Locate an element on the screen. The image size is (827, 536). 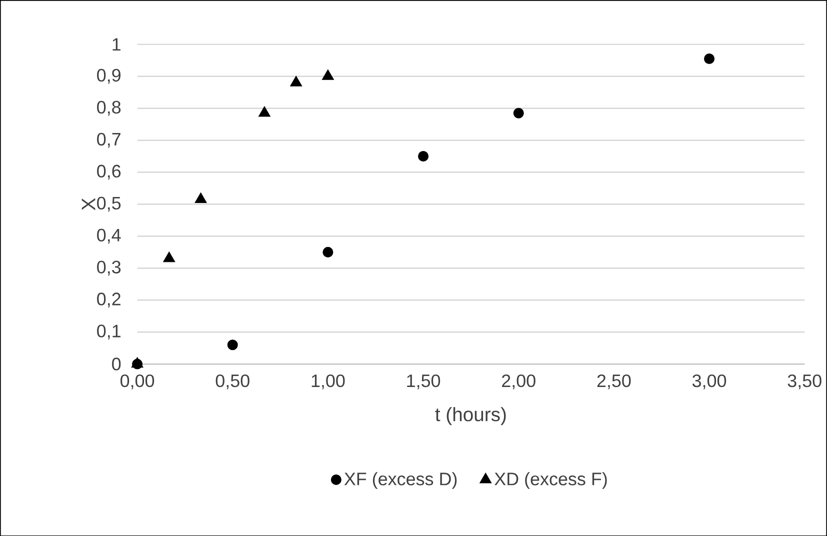
legend-label: XF (excess D) is located at coordinates (400, 480).